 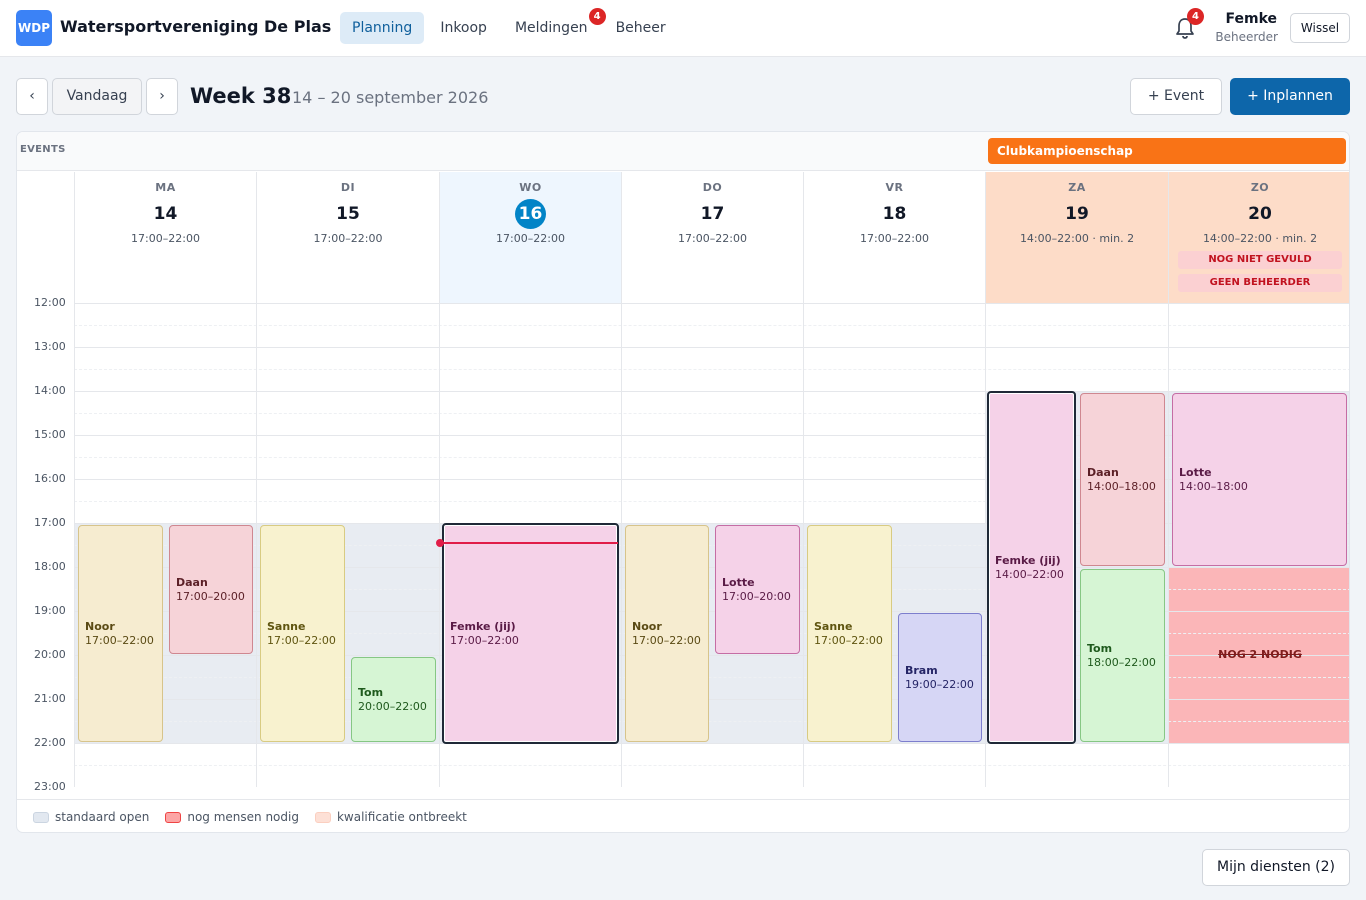 What do you see at coordinates (939, 684) in the screenshot?
I see `shift-time: 19:00–22:00` at bounding box center [939, 684].